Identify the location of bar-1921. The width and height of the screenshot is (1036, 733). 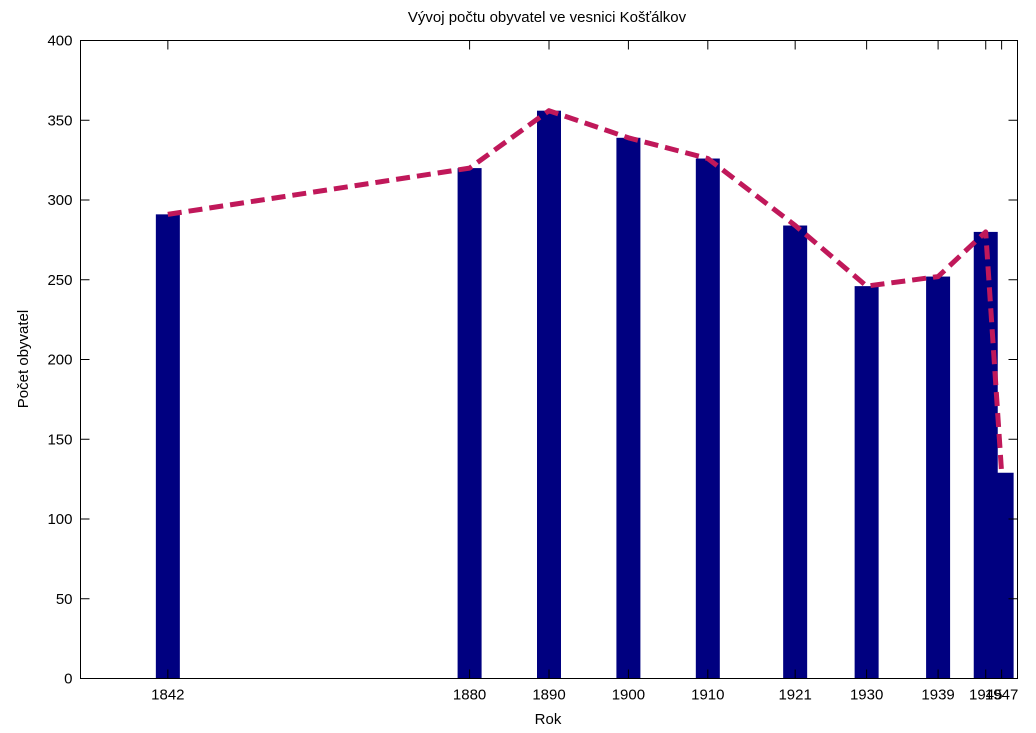
(795, 452).